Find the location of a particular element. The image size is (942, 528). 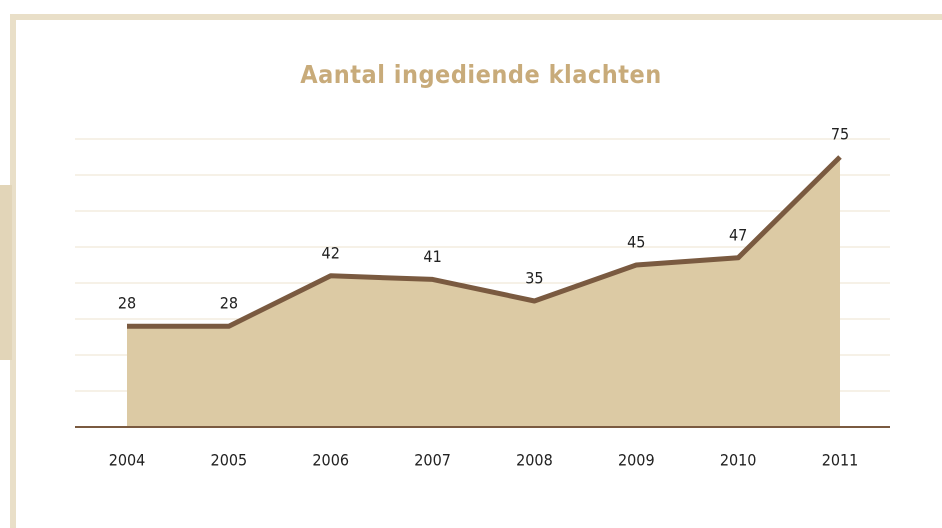

value-label: 47 is located at coordinates (738, 234).